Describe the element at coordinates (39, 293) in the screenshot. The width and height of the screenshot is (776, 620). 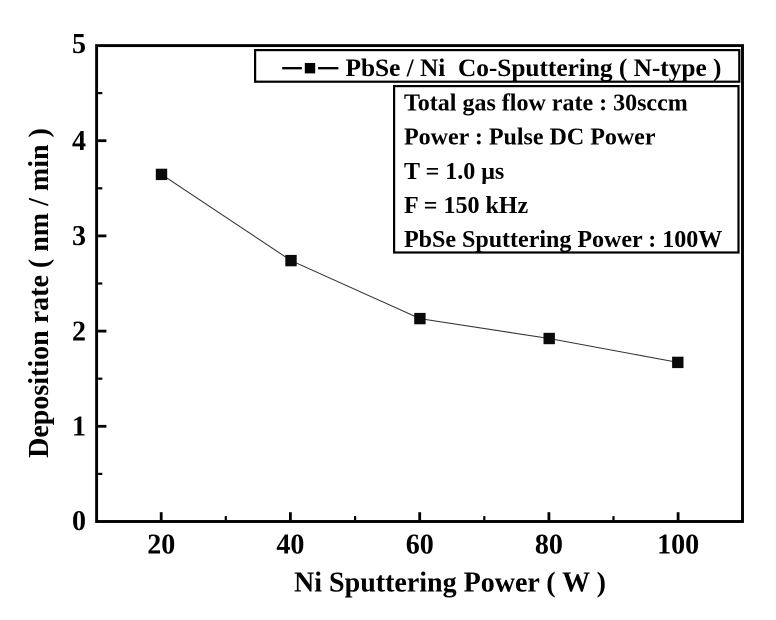
I see `svg-text: Deposition rate ( nm / min )` at that location.